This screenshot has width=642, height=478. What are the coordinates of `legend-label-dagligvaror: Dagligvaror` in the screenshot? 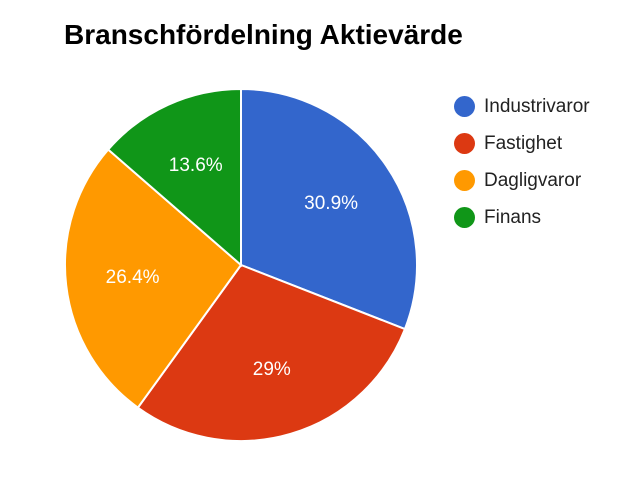 It's located at (533, 180).